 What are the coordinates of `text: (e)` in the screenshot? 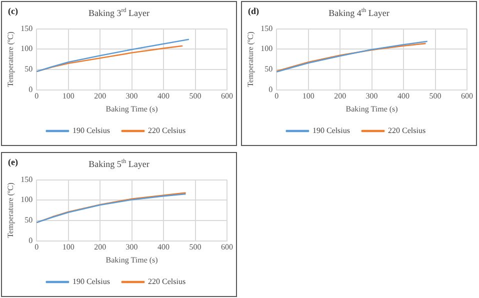 It's located at (13, 162).